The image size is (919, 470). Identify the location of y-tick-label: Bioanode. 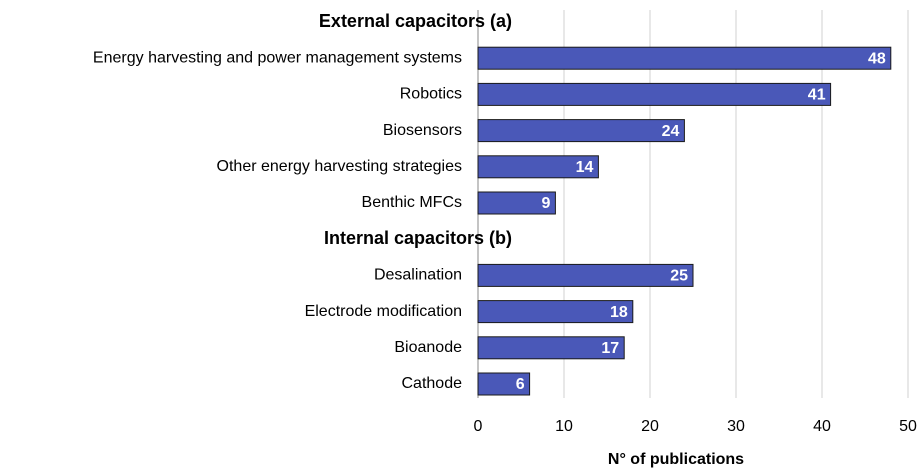
(428, 347).